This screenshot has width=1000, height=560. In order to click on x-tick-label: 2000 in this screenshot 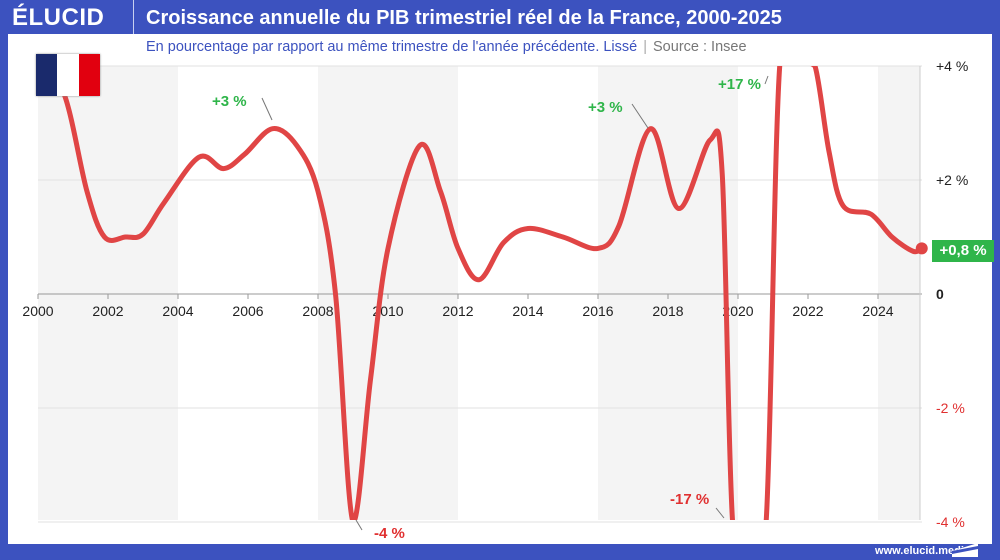, I will do `click(37, 311)`.